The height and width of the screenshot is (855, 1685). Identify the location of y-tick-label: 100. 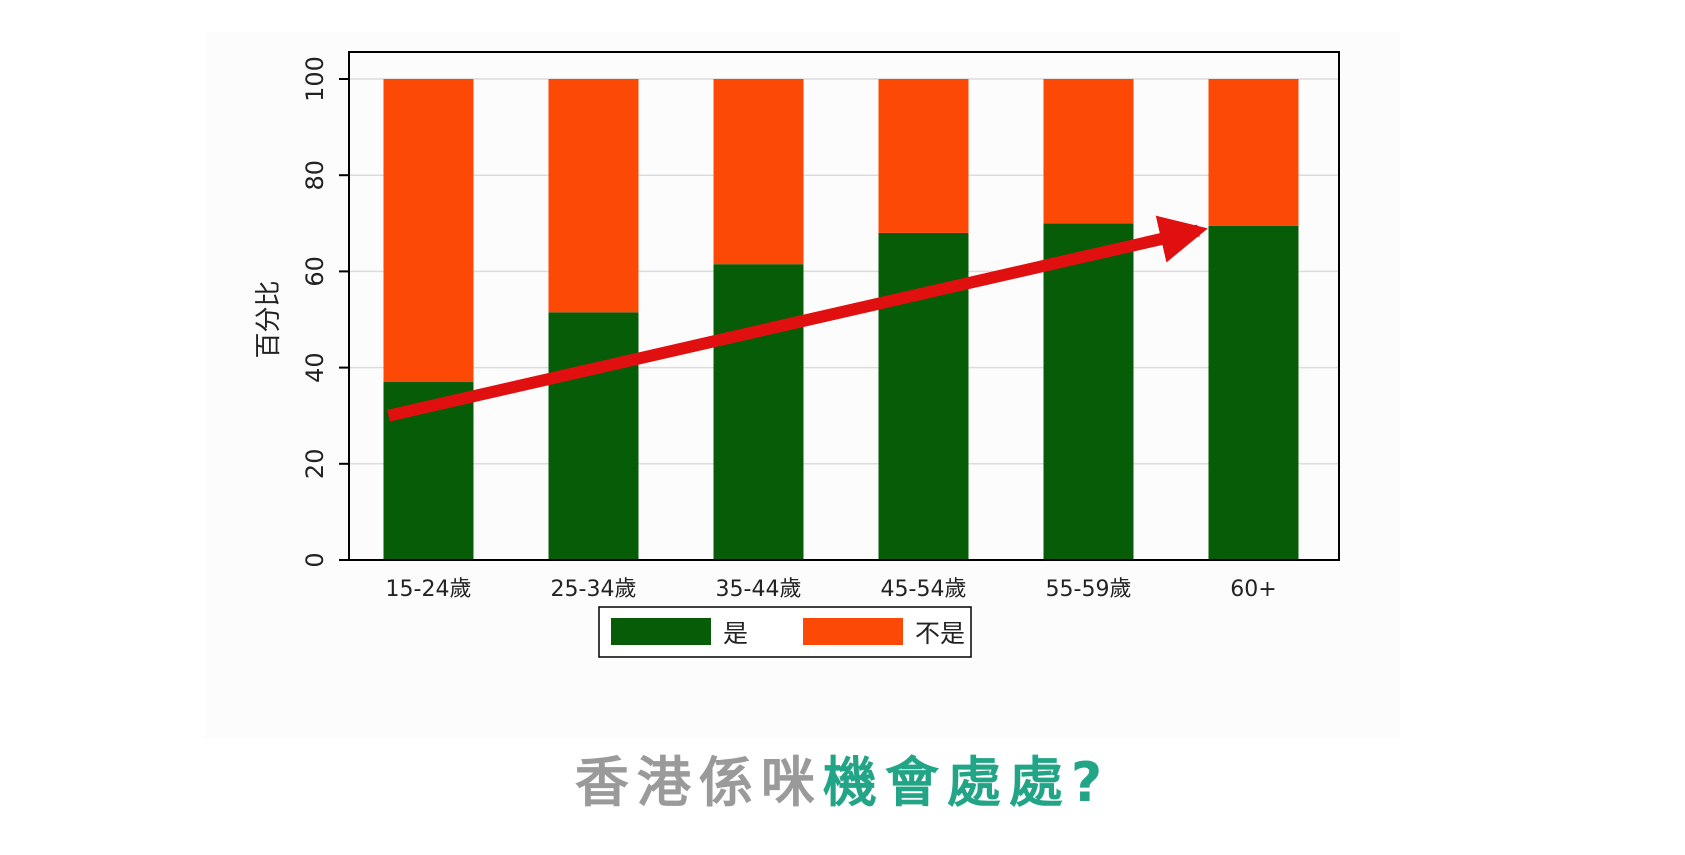
(315, 79).